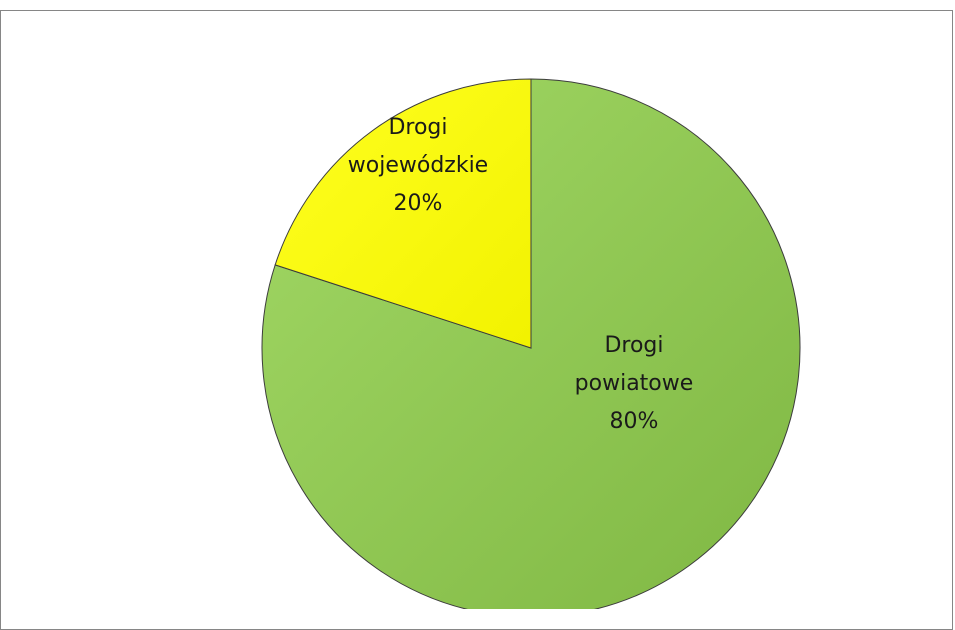  I want to click on slice-label-drogi-powiatowe: Drogi powiatowe 80%, so click(634, 383).